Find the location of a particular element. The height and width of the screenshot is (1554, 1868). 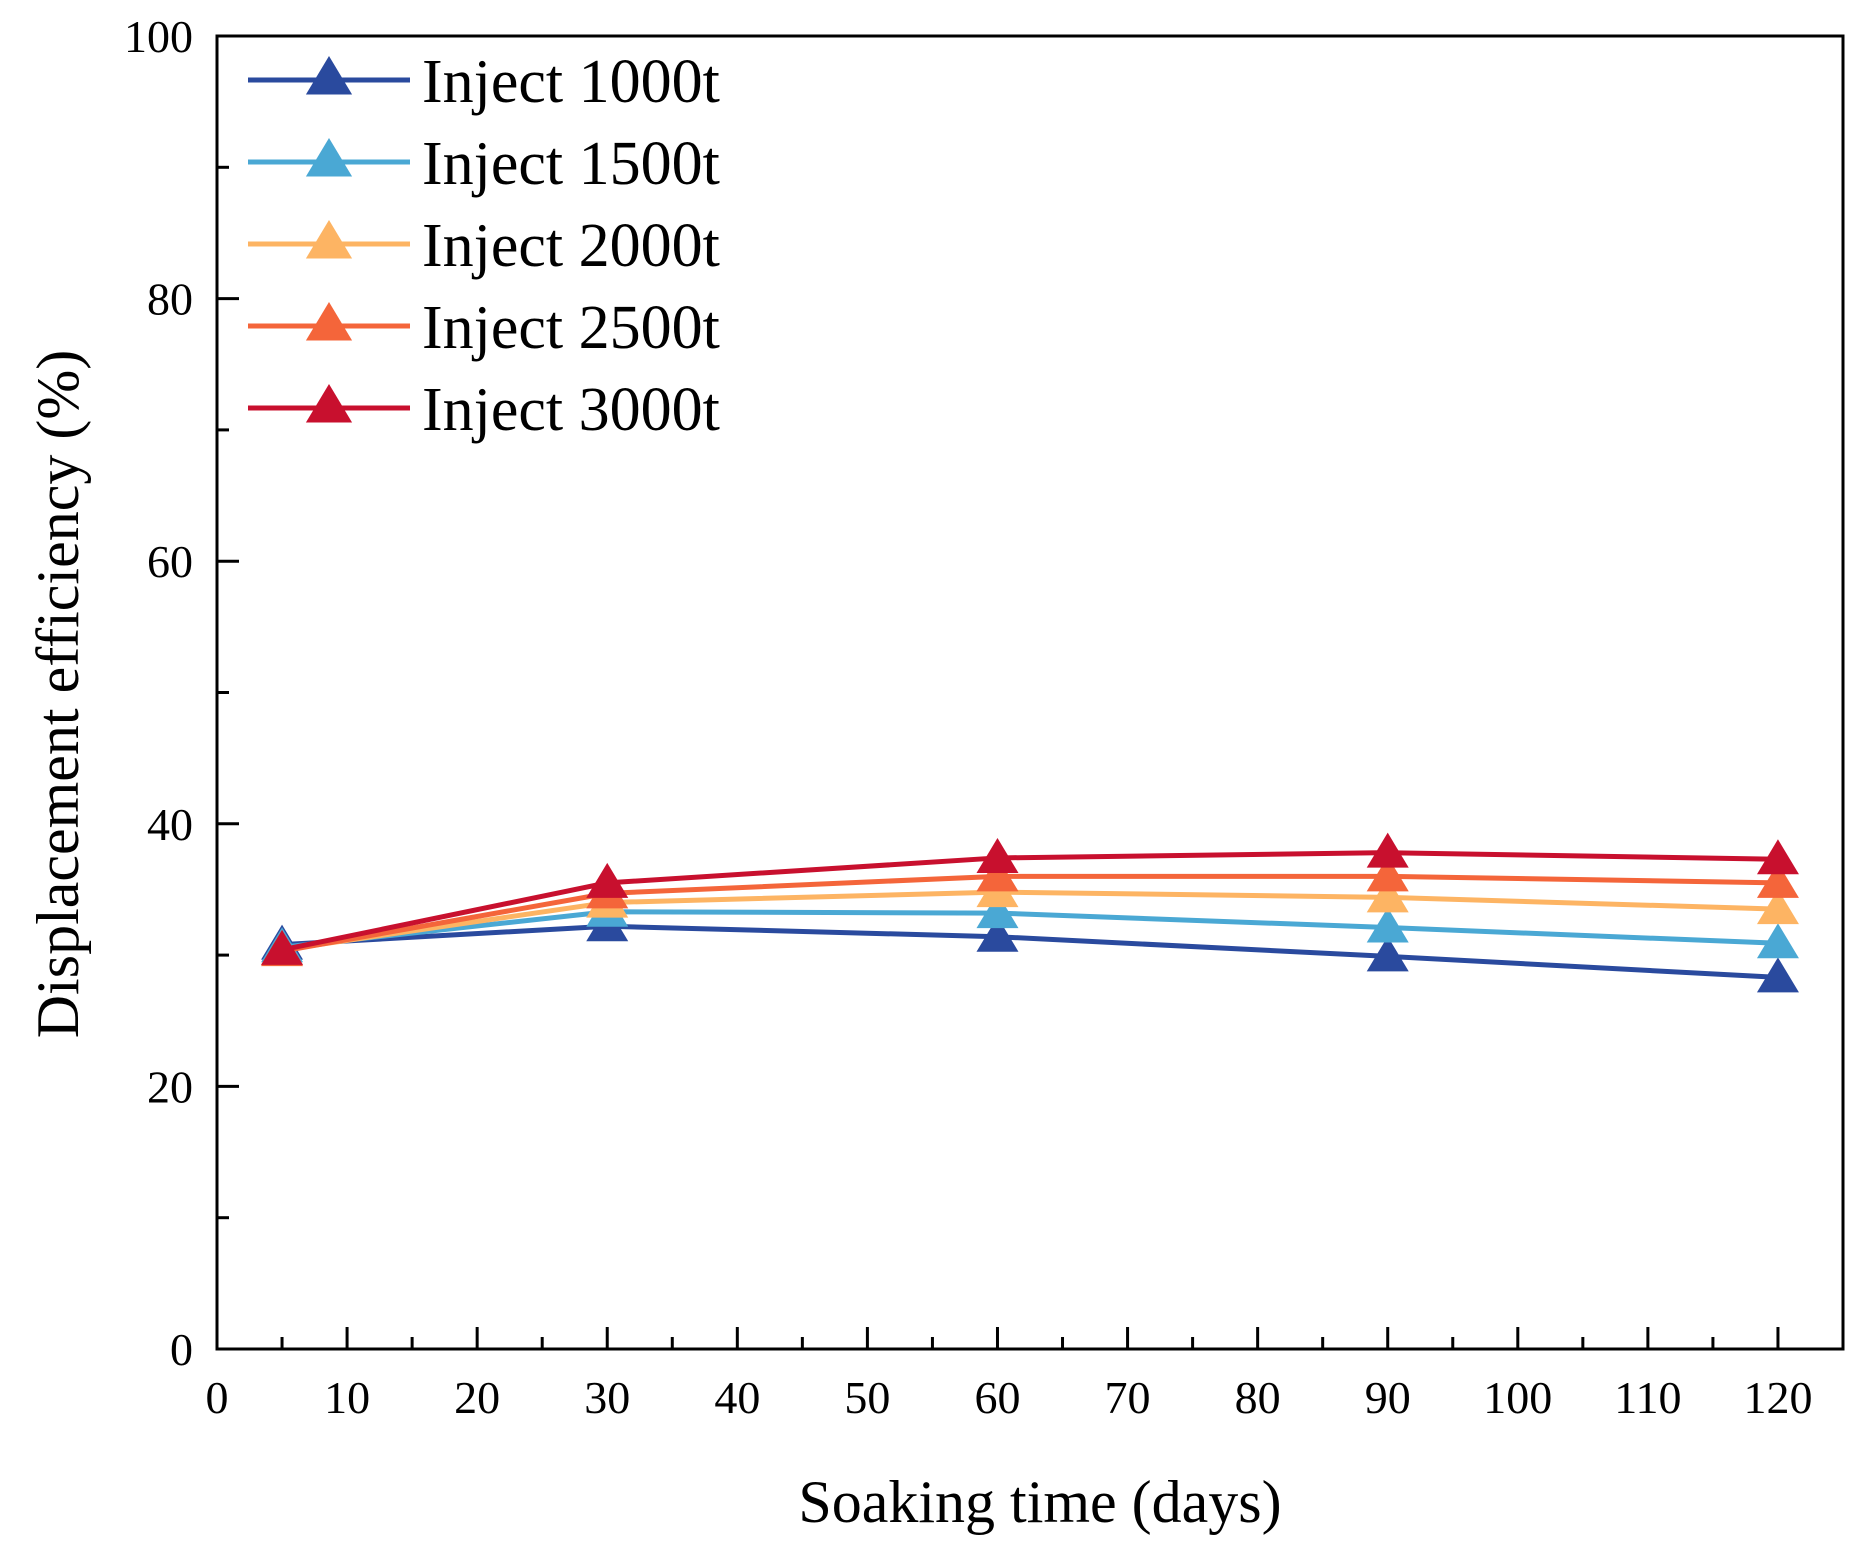

legend-entry: Inject 2500t is located at coordinates (484, 328).